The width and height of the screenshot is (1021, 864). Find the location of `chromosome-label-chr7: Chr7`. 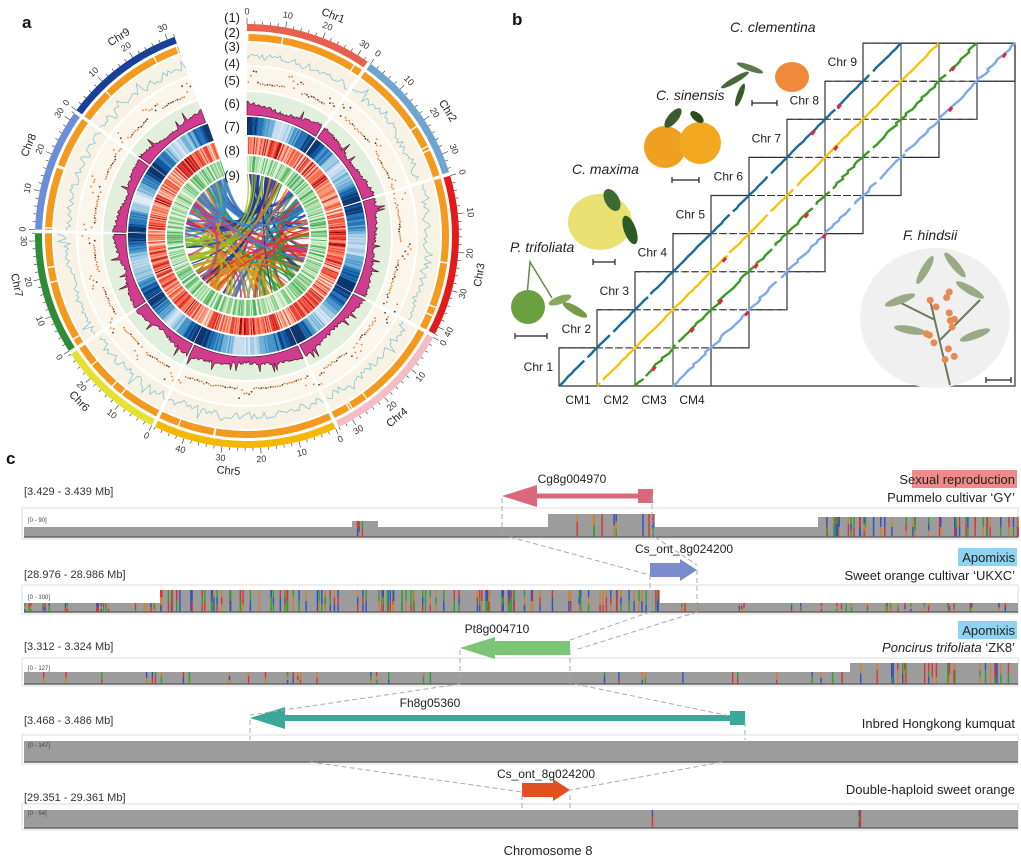

chromosome-label-chr7: Chr7 is located at coordinates (16, 285).